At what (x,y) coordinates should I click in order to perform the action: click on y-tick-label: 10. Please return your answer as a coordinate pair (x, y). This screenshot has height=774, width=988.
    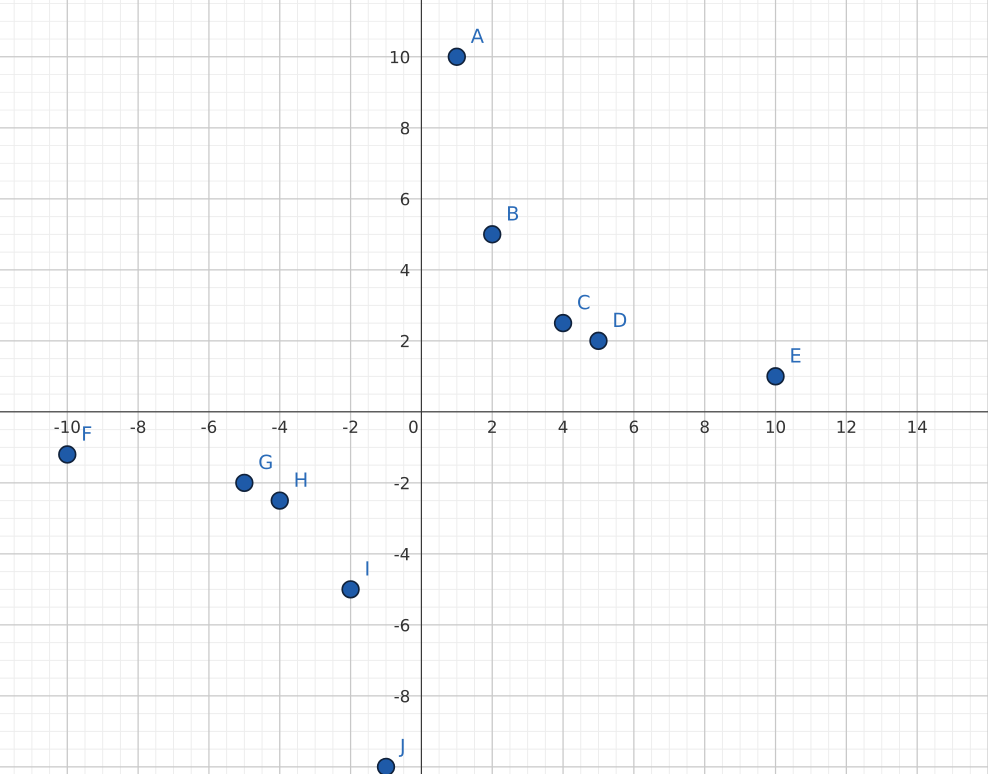
    Looking at the image, I should click on (400, 57).